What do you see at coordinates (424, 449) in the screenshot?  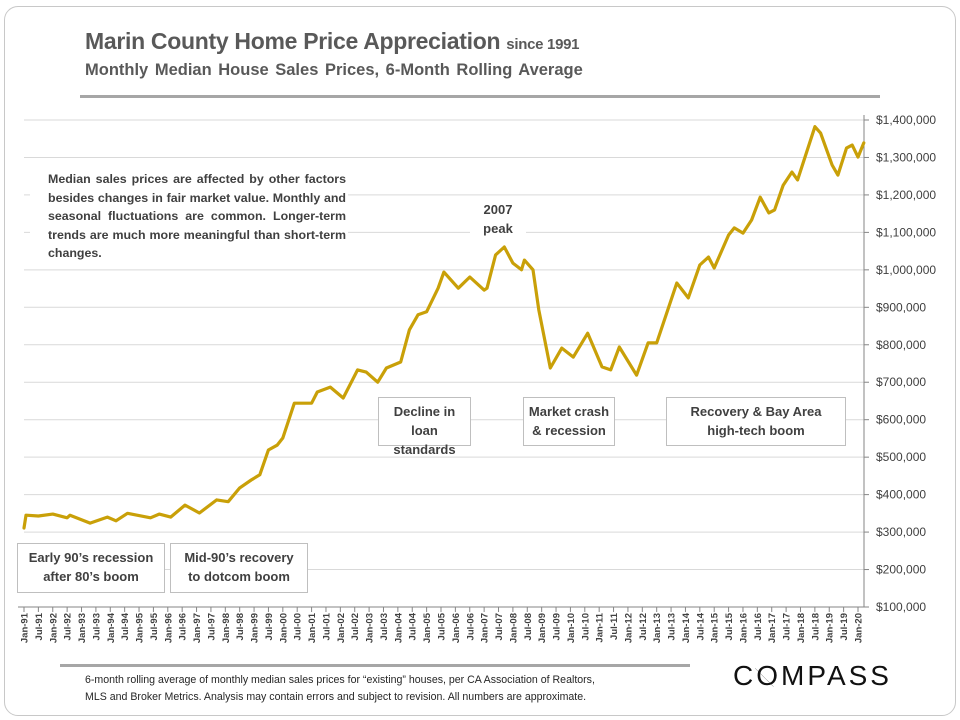 I see `annotation-line: standards` at bounding box center [424, 449].